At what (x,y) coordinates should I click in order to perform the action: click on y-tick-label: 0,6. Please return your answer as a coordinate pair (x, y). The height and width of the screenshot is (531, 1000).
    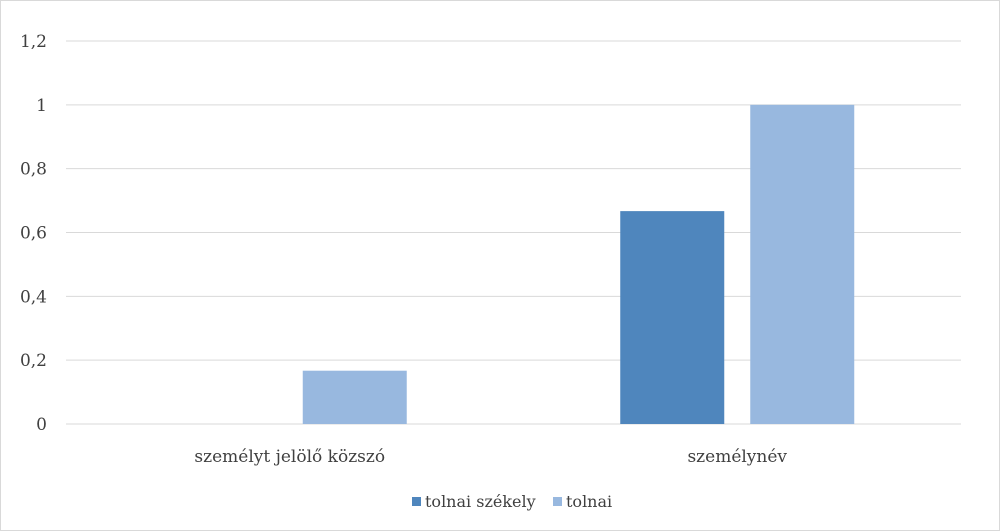
    Looking at the image, I should click on (33, 234).